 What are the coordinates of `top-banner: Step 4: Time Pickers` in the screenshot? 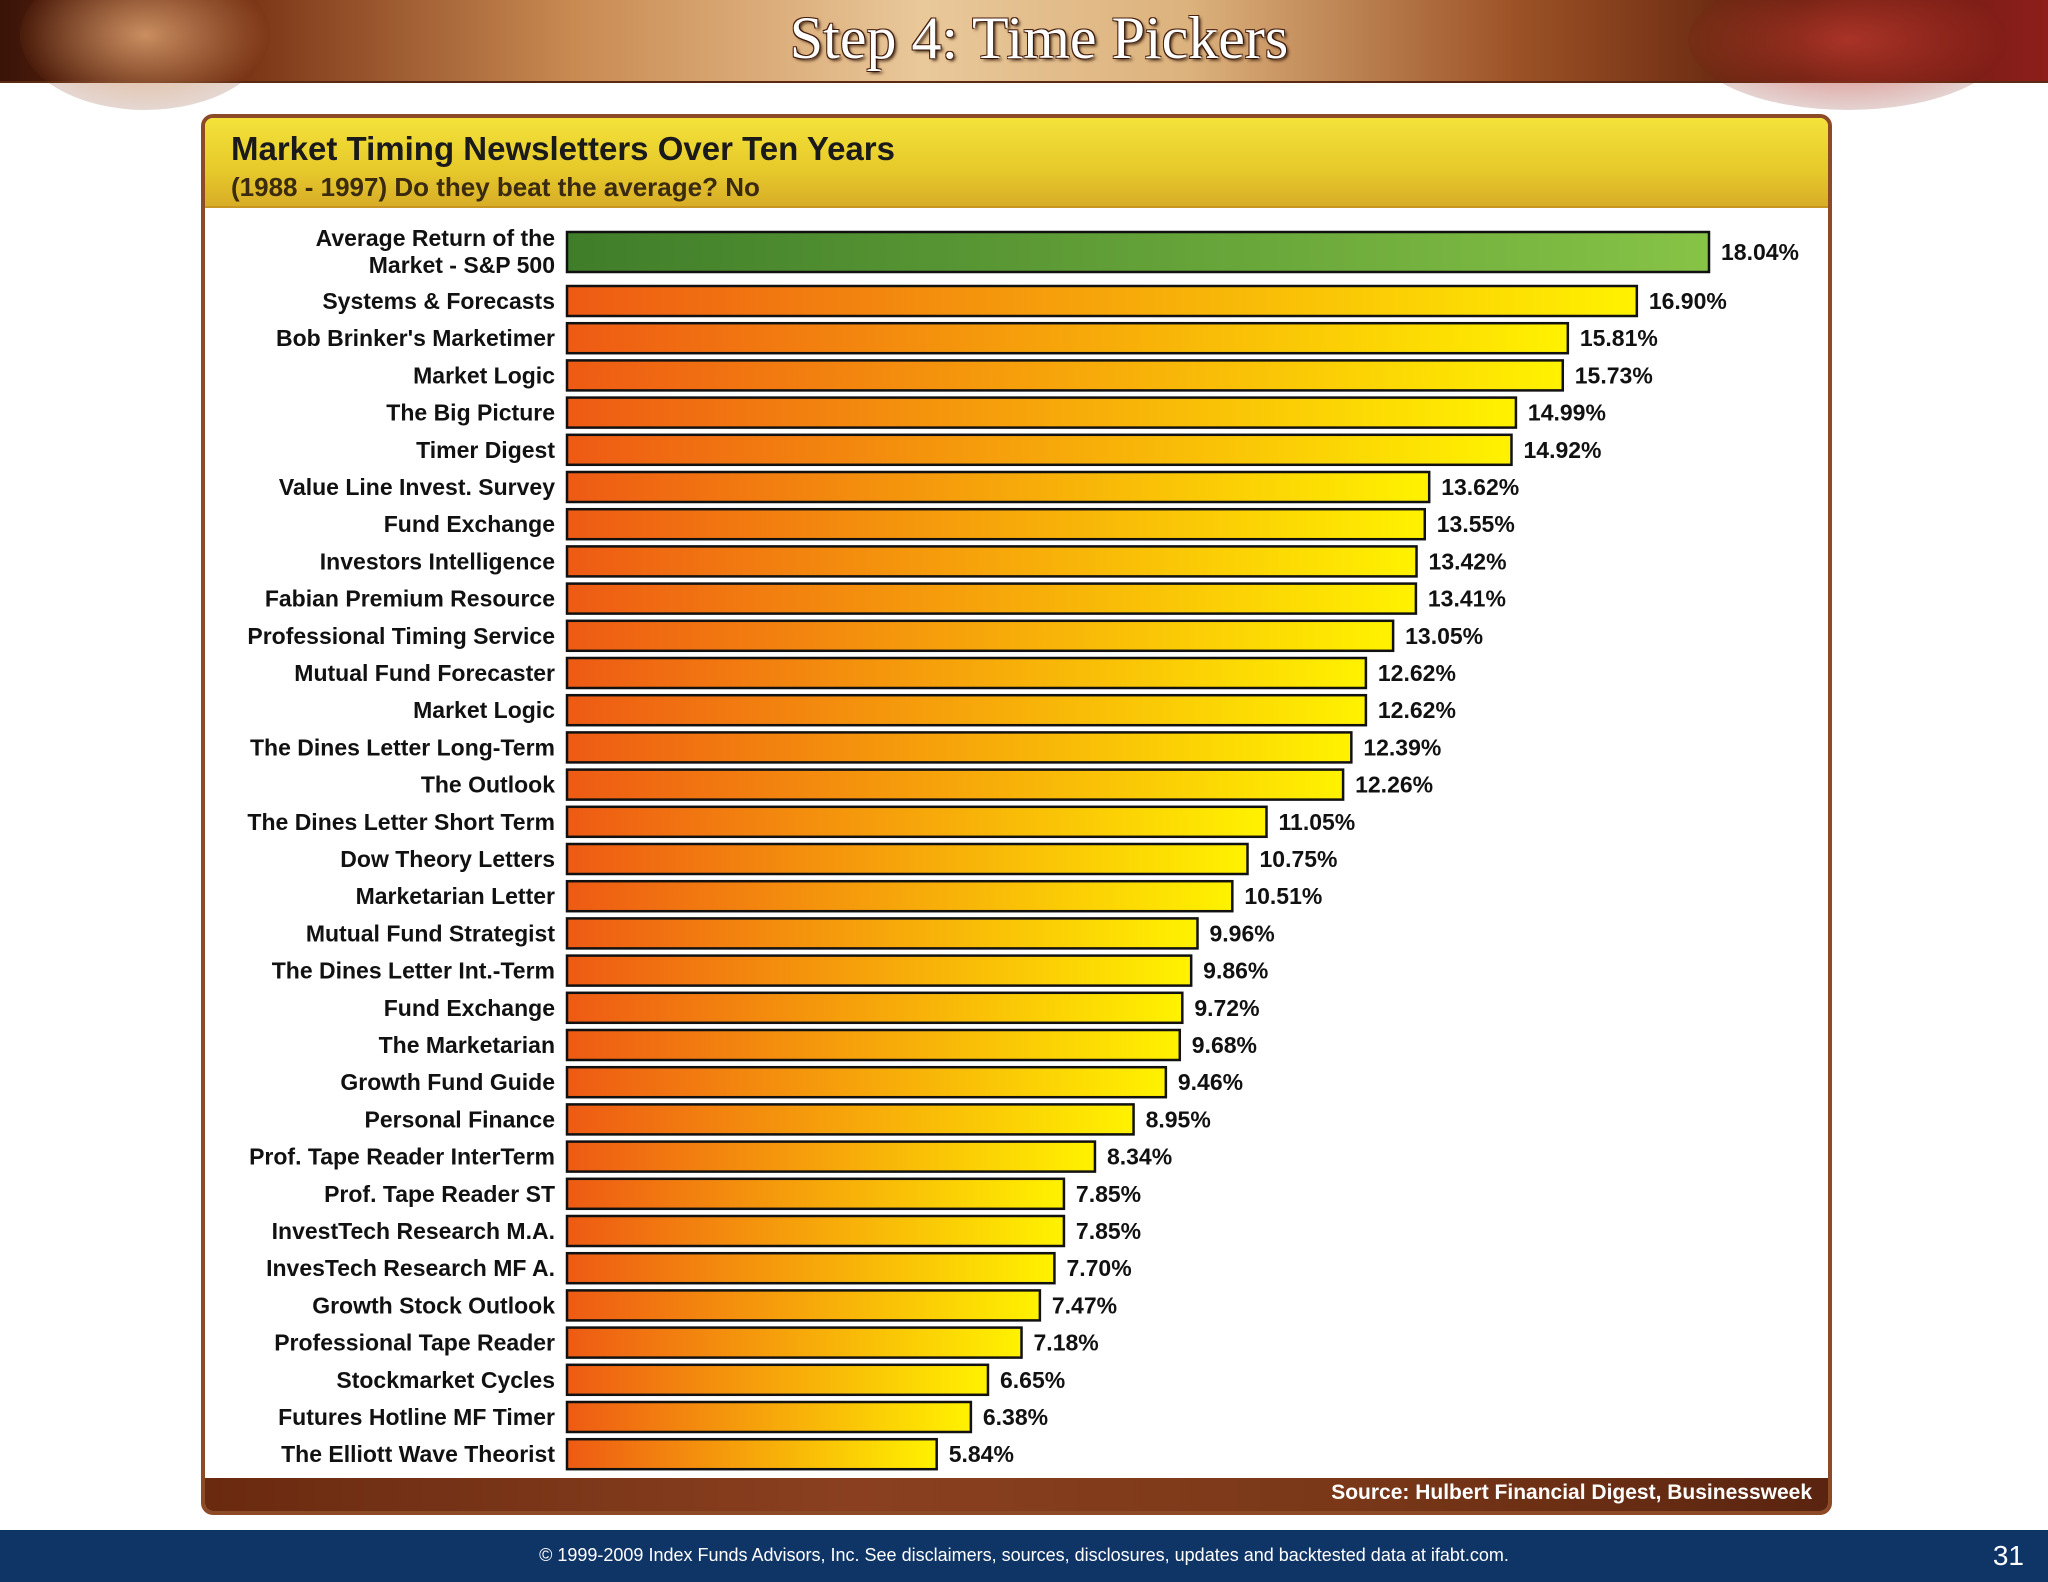 It's located at (1024, 55).